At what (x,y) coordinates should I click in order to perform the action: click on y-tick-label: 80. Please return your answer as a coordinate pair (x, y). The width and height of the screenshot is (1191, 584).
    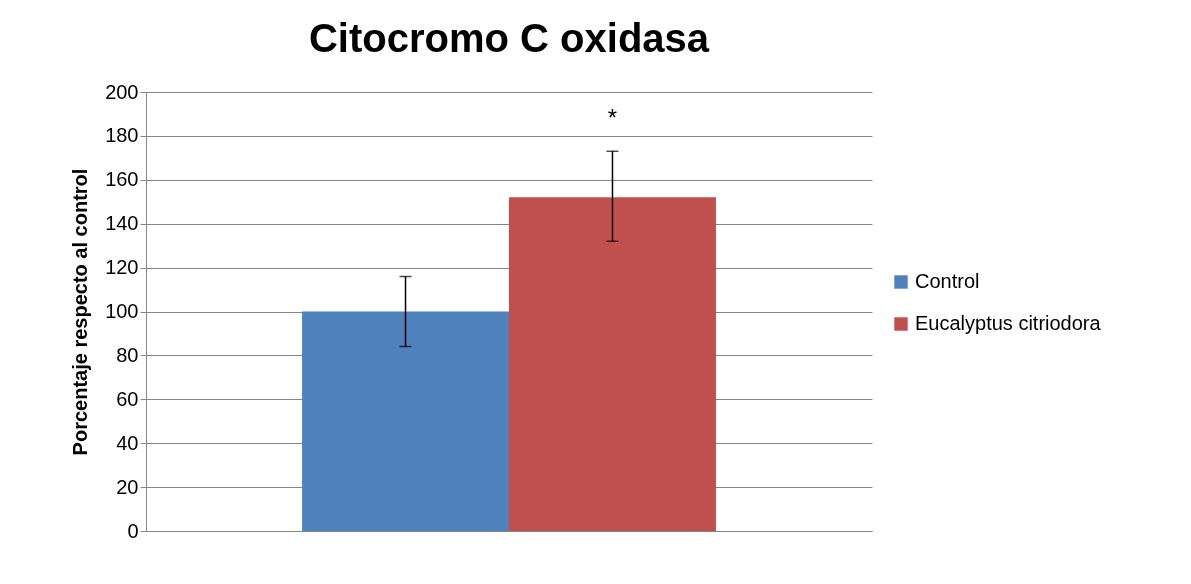
    Looking at the image, I should click on (127, 354).